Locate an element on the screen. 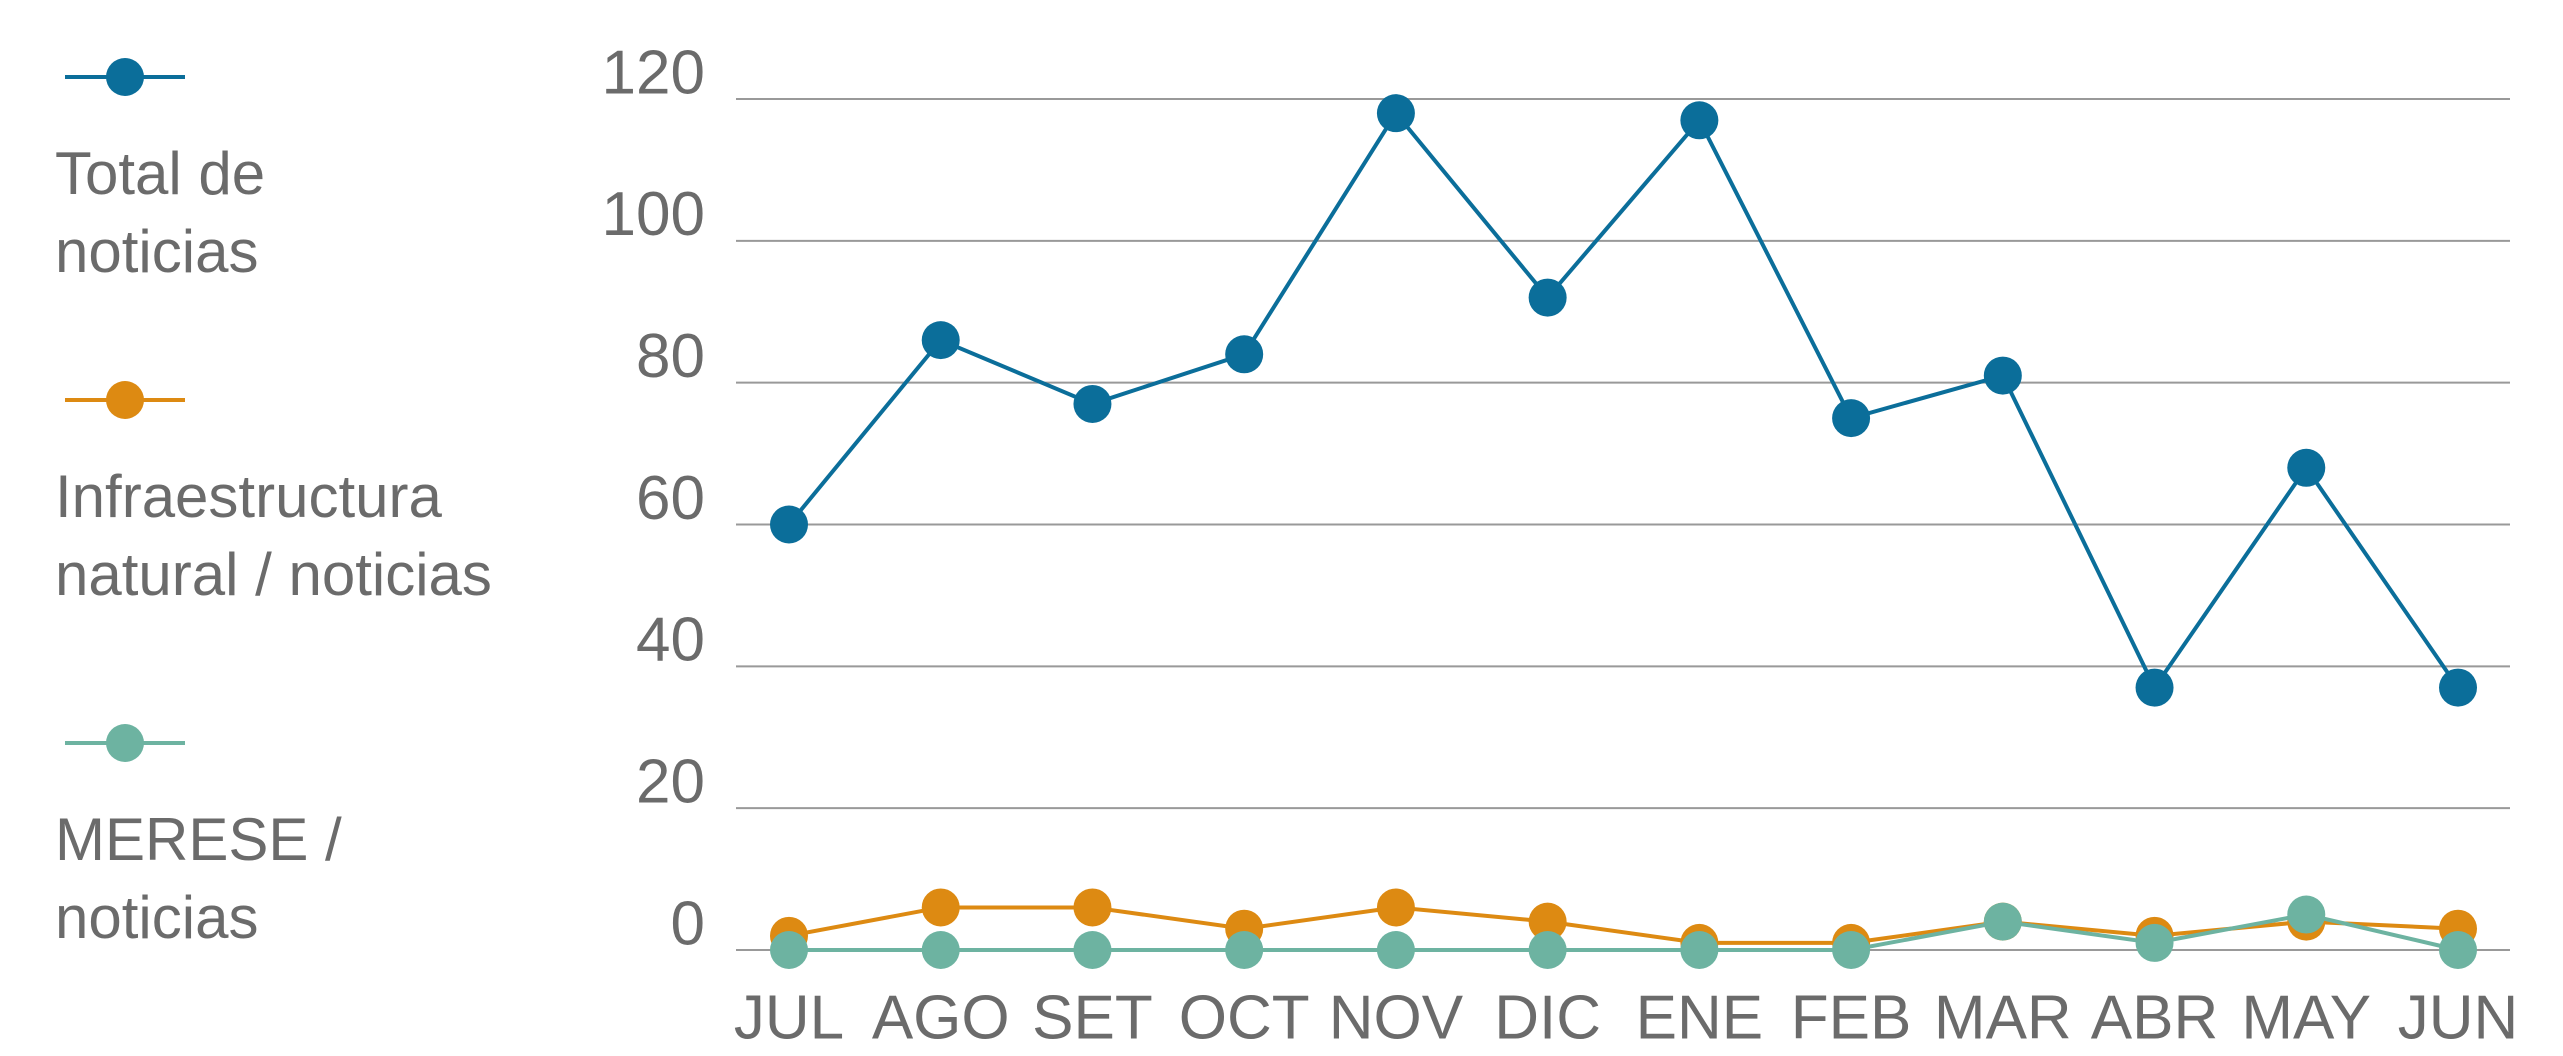 This screenshot has width=2563, height=1056. y-tick-label: 40 is located at coordinates (670, 640).